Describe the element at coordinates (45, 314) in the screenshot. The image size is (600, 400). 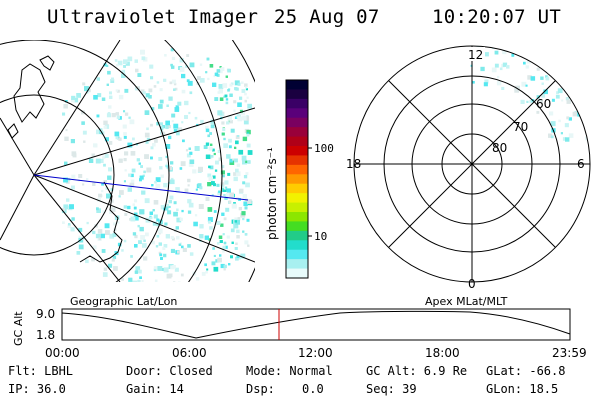
I see `altitude-ytick: 9.0` at that location.